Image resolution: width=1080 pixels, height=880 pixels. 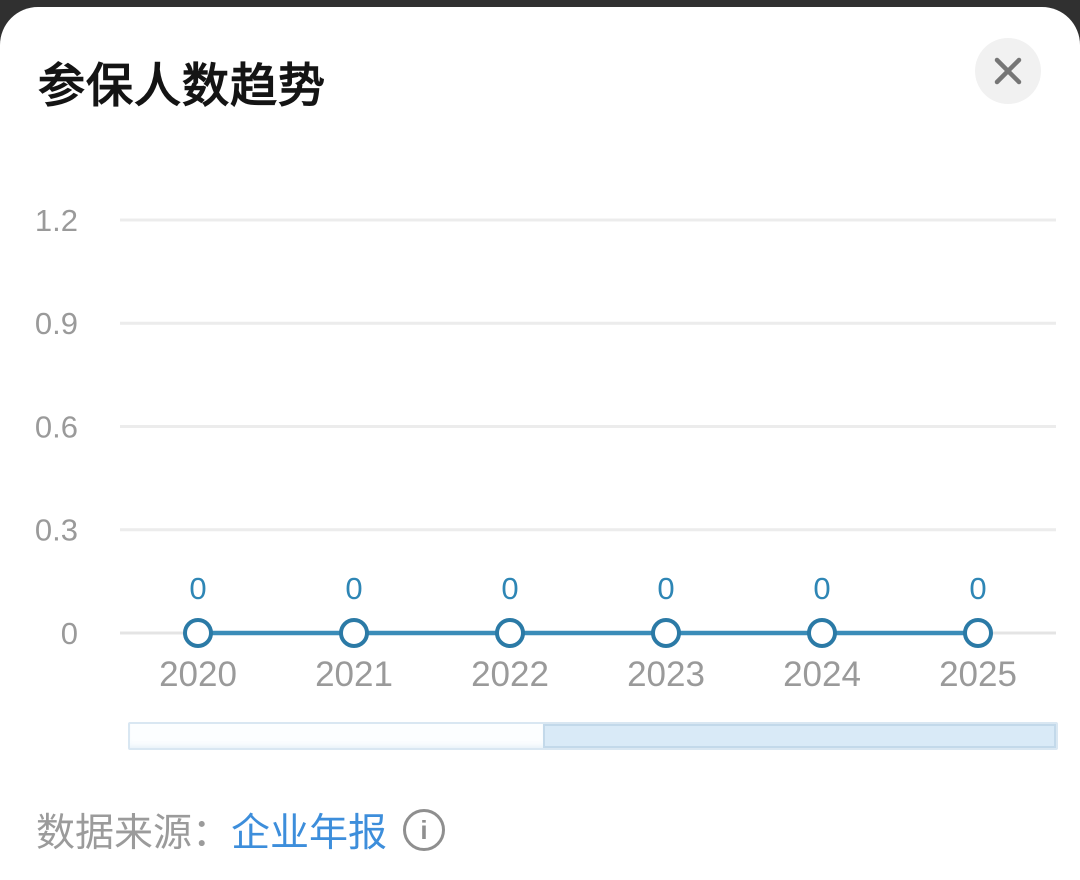 I want to click on y-axis-tick-label: 0.6, so click(x=56, y=426).